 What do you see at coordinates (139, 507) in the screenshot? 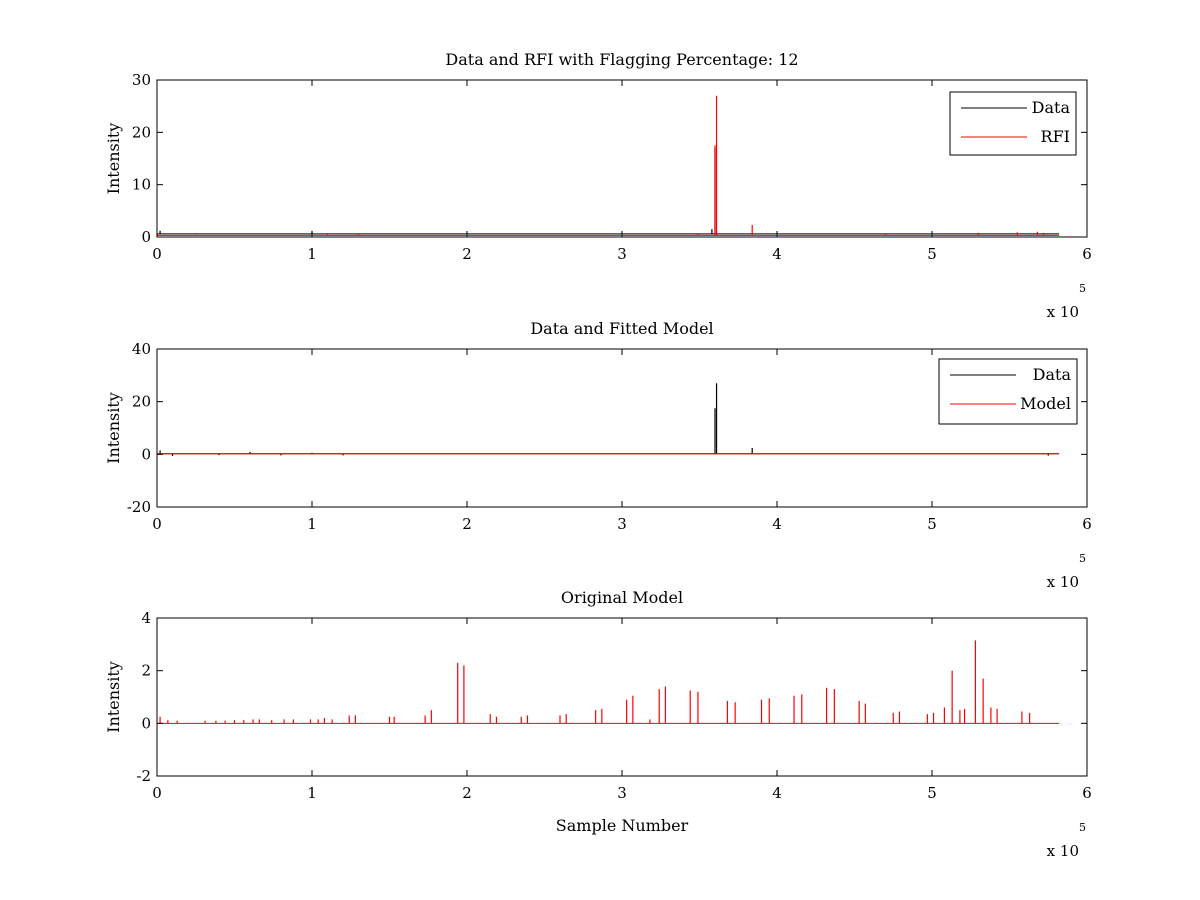
I see `y-tick-label: -20` at bounding box center [139, 507].